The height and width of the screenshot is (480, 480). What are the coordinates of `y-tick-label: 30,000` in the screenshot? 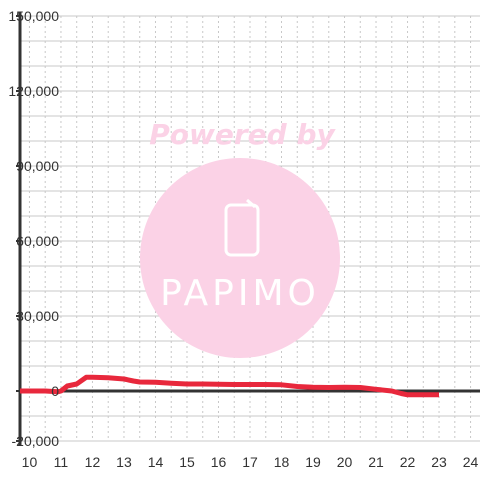 It's located at (37, 316).